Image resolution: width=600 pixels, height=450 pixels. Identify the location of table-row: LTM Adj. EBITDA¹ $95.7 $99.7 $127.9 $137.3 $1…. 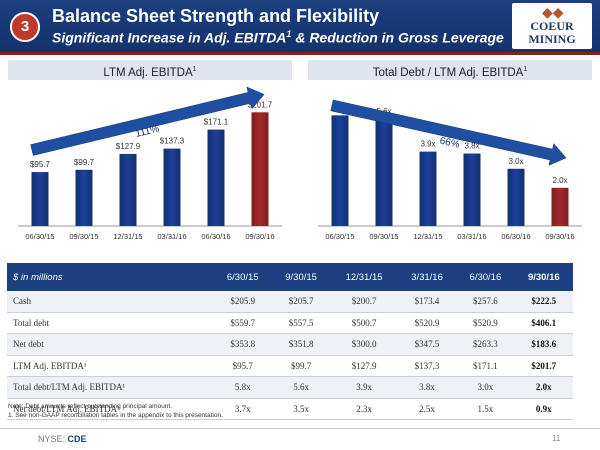
(290, 366).